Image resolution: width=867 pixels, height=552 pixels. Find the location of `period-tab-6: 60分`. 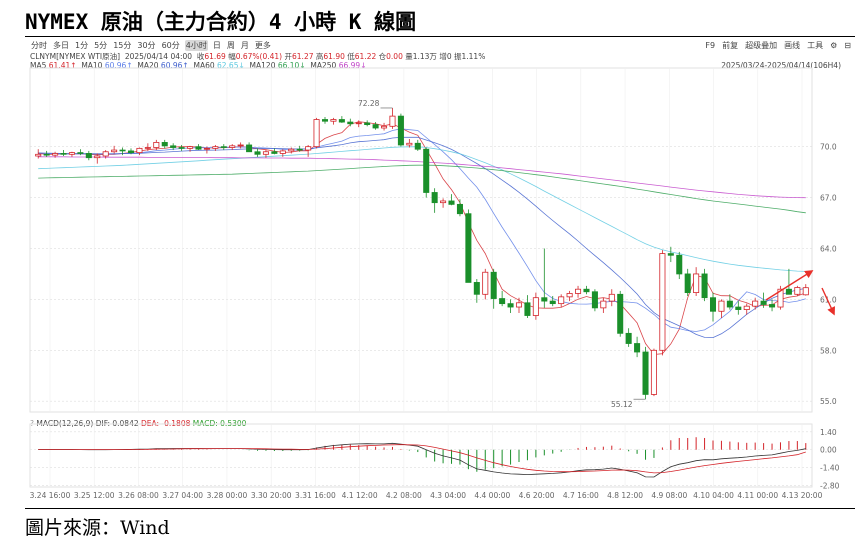

period-tab-6: 60分 is located at coordinates (170, 45).